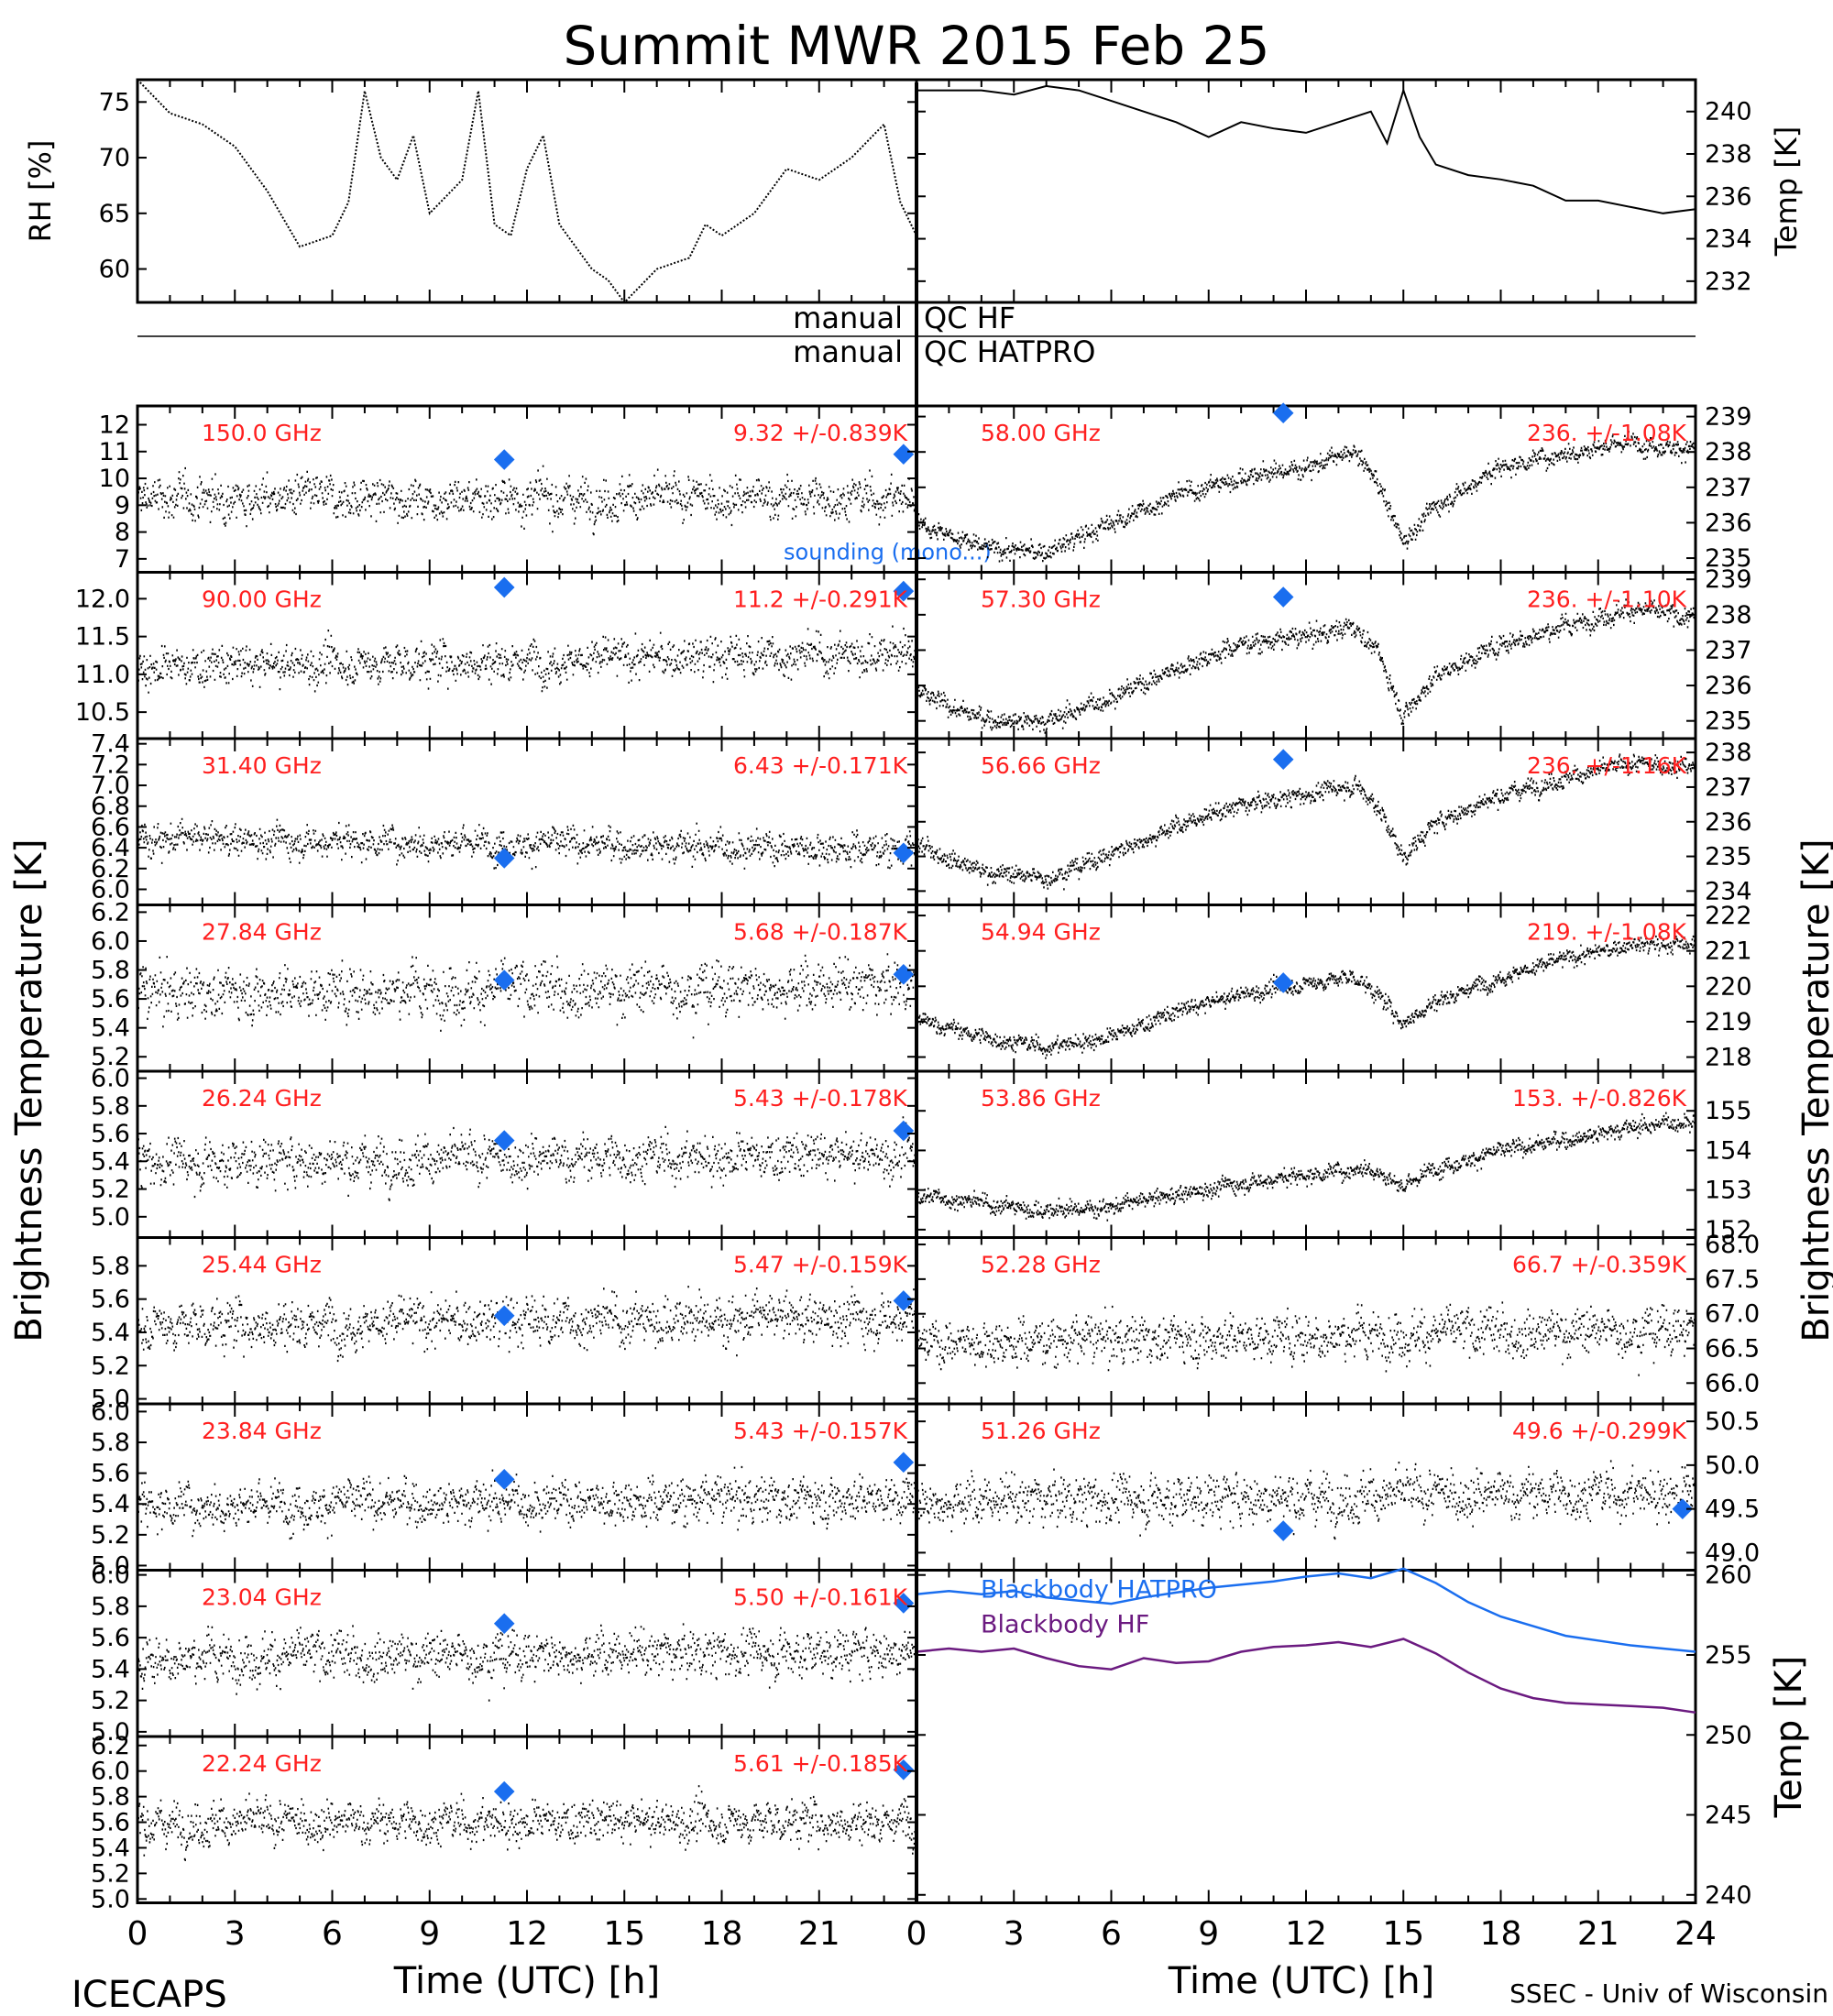 The height and width of the screenshot is (2016, 1833). I want to click on y-tick-label: 7, so click(122, 559).